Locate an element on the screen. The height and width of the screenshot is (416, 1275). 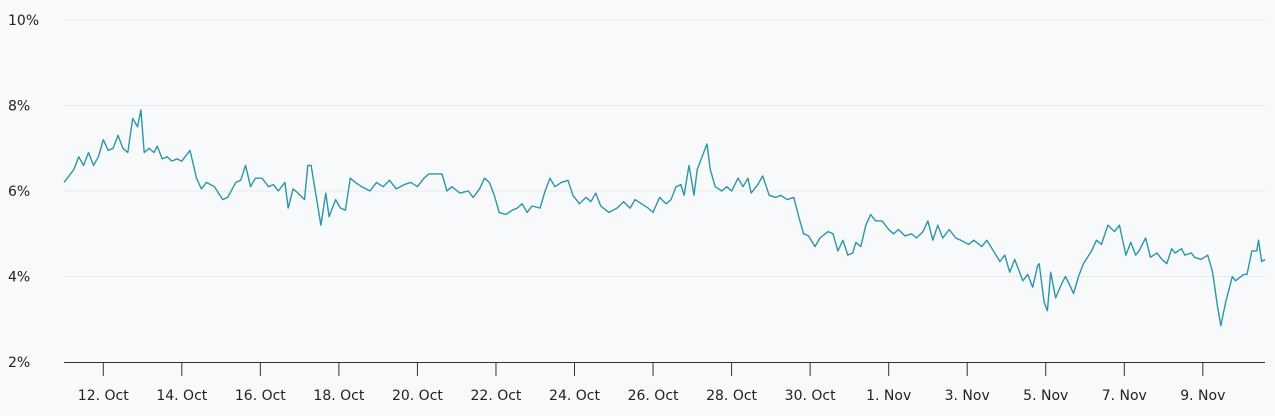
y-tick-label: 4% is located at coordinates (19, 278).